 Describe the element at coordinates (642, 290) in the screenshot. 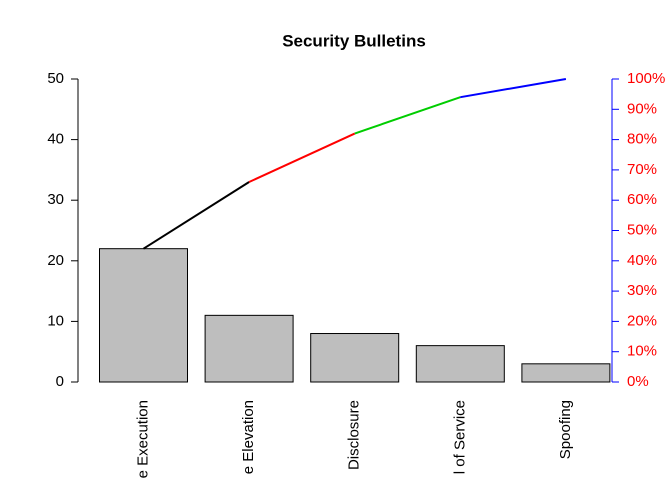

I see `y2-tick-label: 30%` at that location.